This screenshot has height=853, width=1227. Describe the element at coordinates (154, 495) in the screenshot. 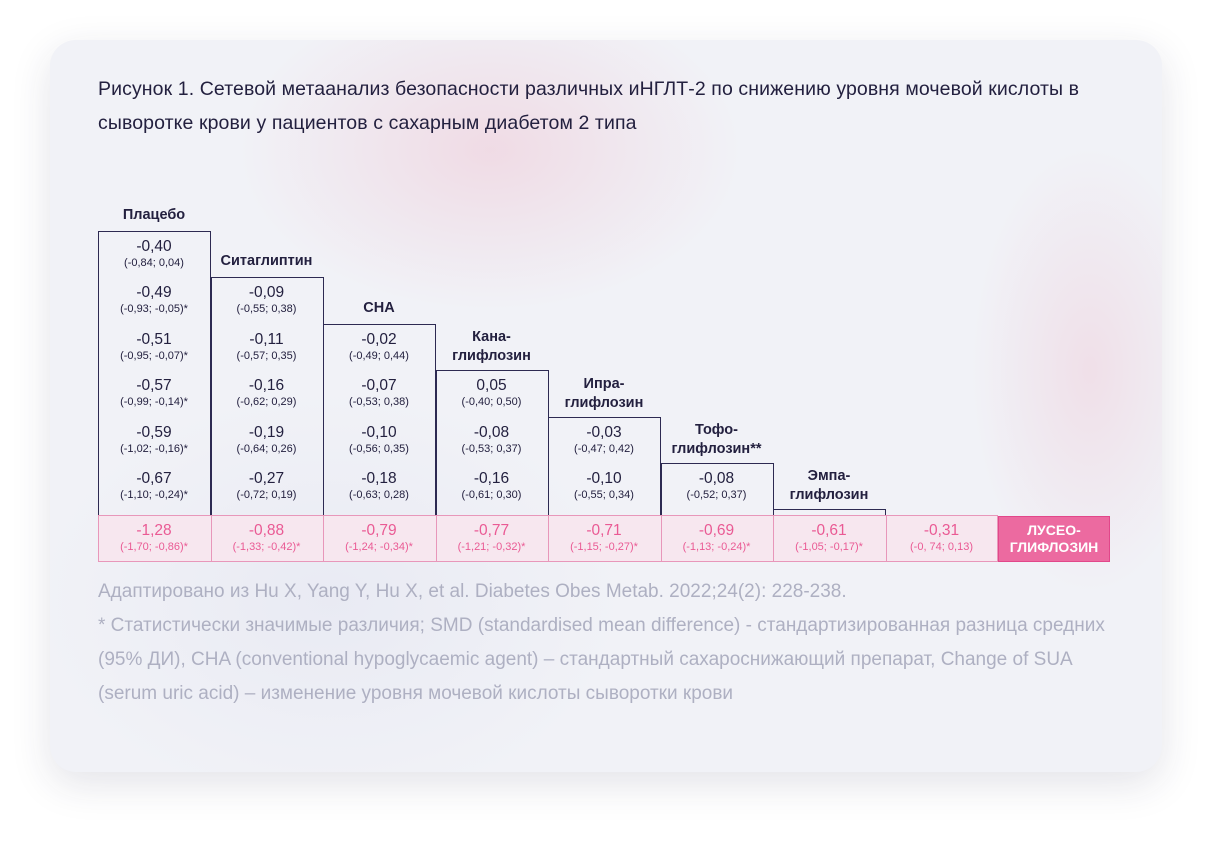

I see `cell-confidence-interval: (-1,10; -0,24)*` at that location.